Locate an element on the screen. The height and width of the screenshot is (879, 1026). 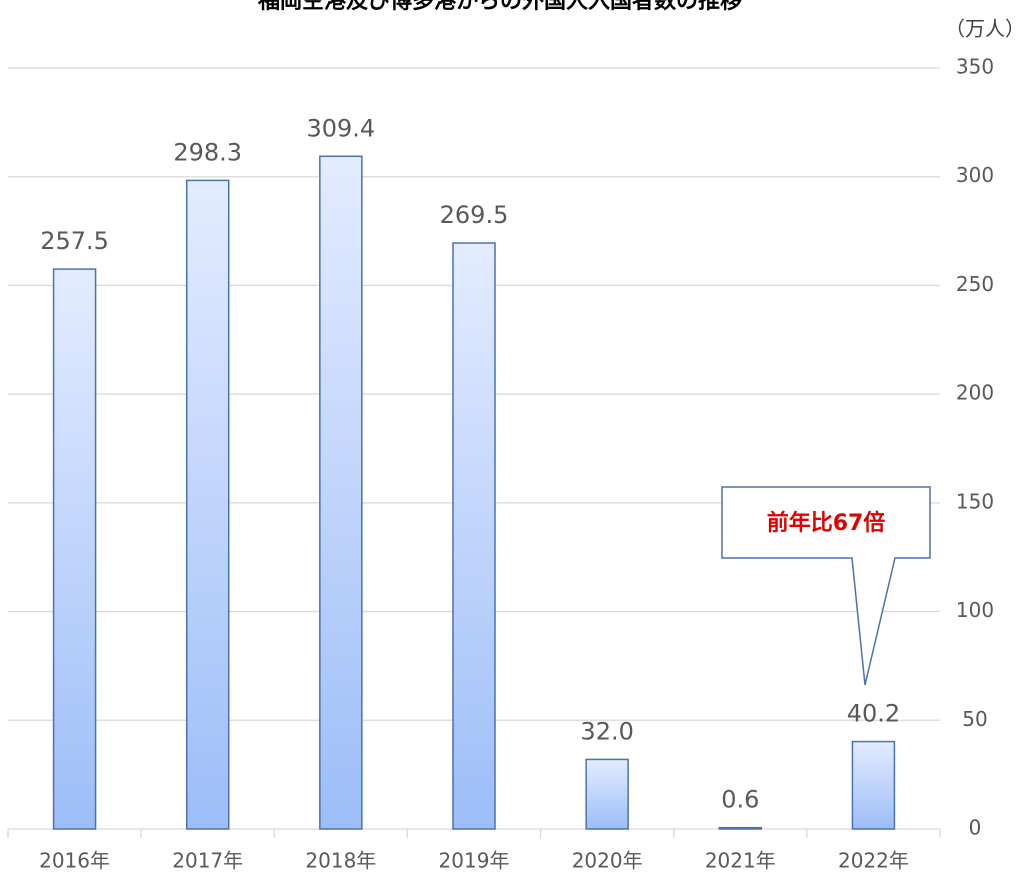
x-tick-label: 2017年 is located at coordinates (207, 861).